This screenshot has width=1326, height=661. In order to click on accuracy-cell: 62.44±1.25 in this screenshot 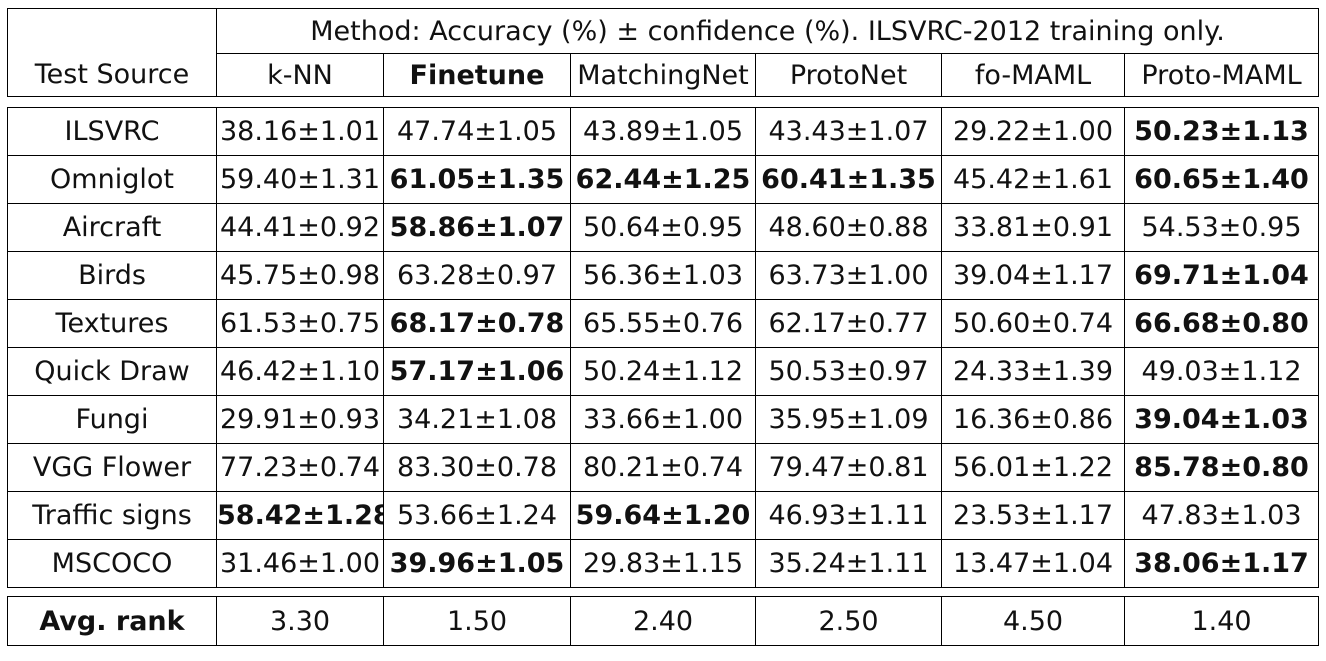, I will do `click(663, 179)`.